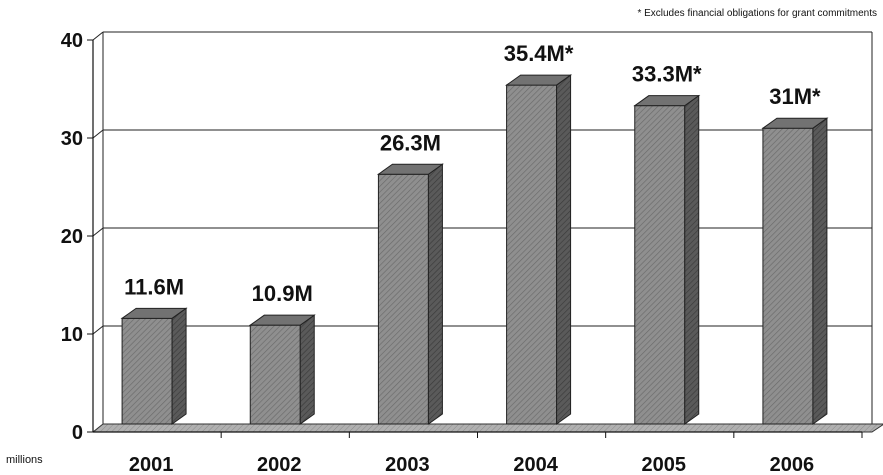 This screenshot has width=883, height=475. I want to click on y-tick-label: 0, so click(77, 433).